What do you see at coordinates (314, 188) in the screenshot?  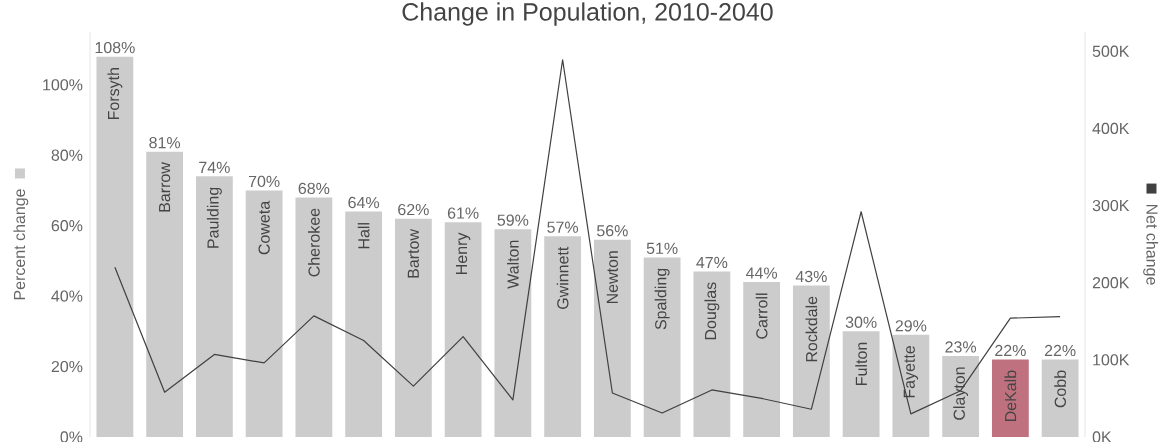 I see `data-label: 68%` at bounding box center [314, 188].